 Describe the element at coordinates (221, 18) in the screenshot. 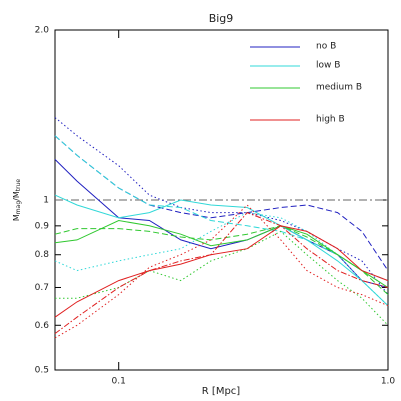

I see `chart-title: Big9` at that location.